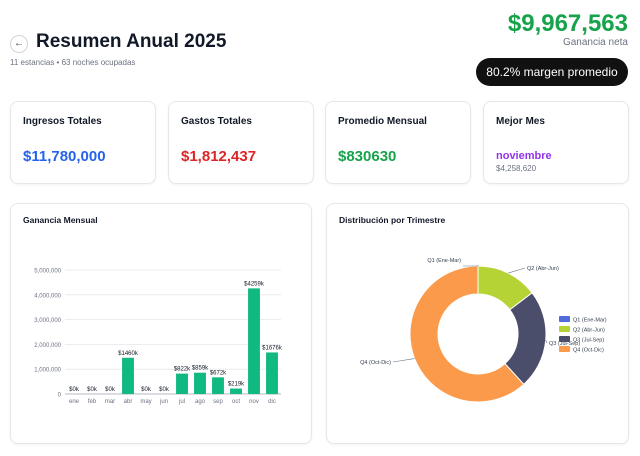 This screenshot has height=456, width=640. I want to click on bar-value-label: $1676k, so click(272, 348).